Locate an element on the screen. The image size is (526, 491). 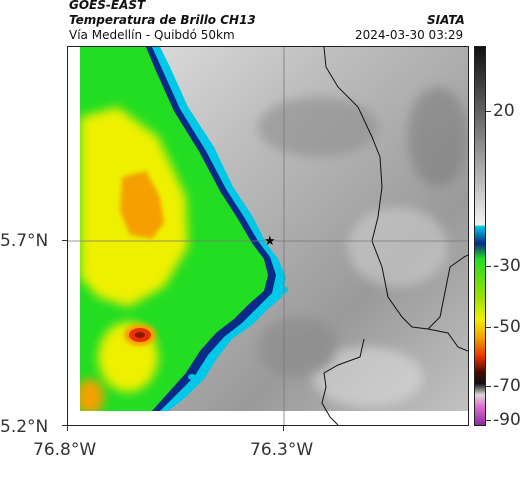
colorbar-canvas is located at coordinates (480, 236).